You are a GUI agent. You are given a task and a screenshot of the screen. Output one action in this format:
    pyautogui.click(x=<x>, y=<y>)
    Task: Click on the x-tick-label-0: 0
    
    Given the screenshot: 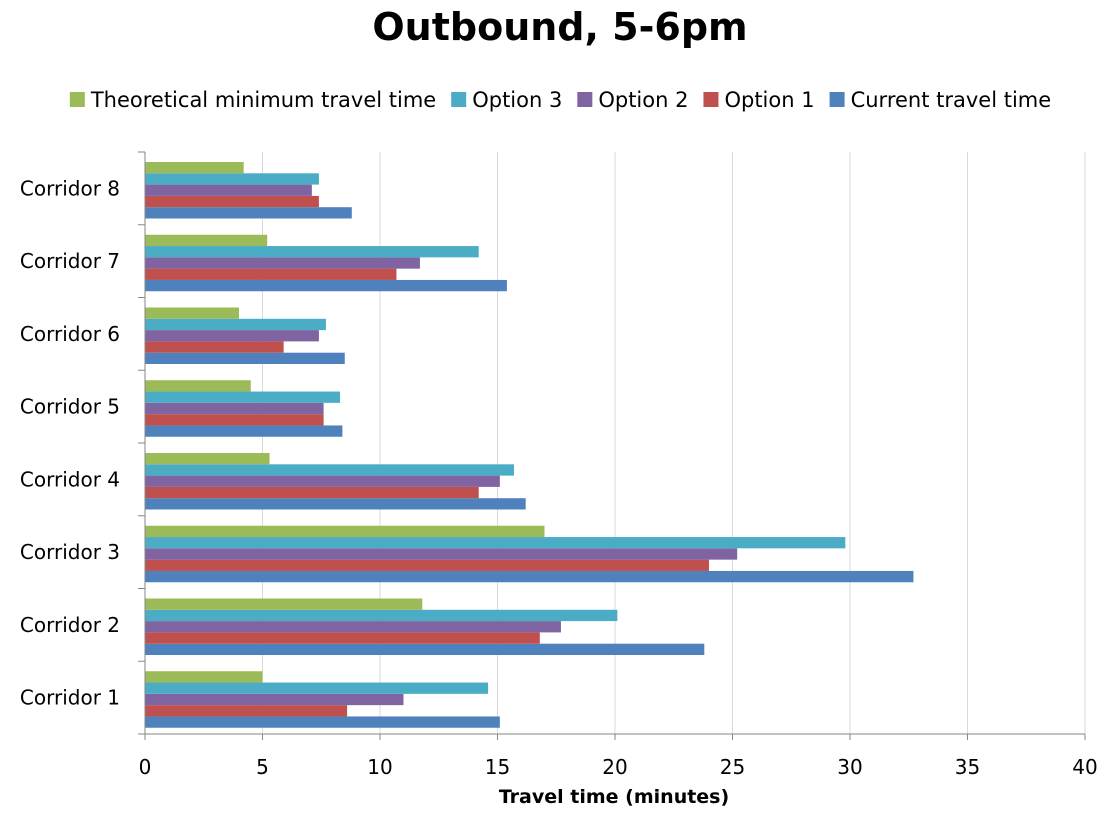 What is the action you would take?
    pyautogui.click(x=145, y=767)
    